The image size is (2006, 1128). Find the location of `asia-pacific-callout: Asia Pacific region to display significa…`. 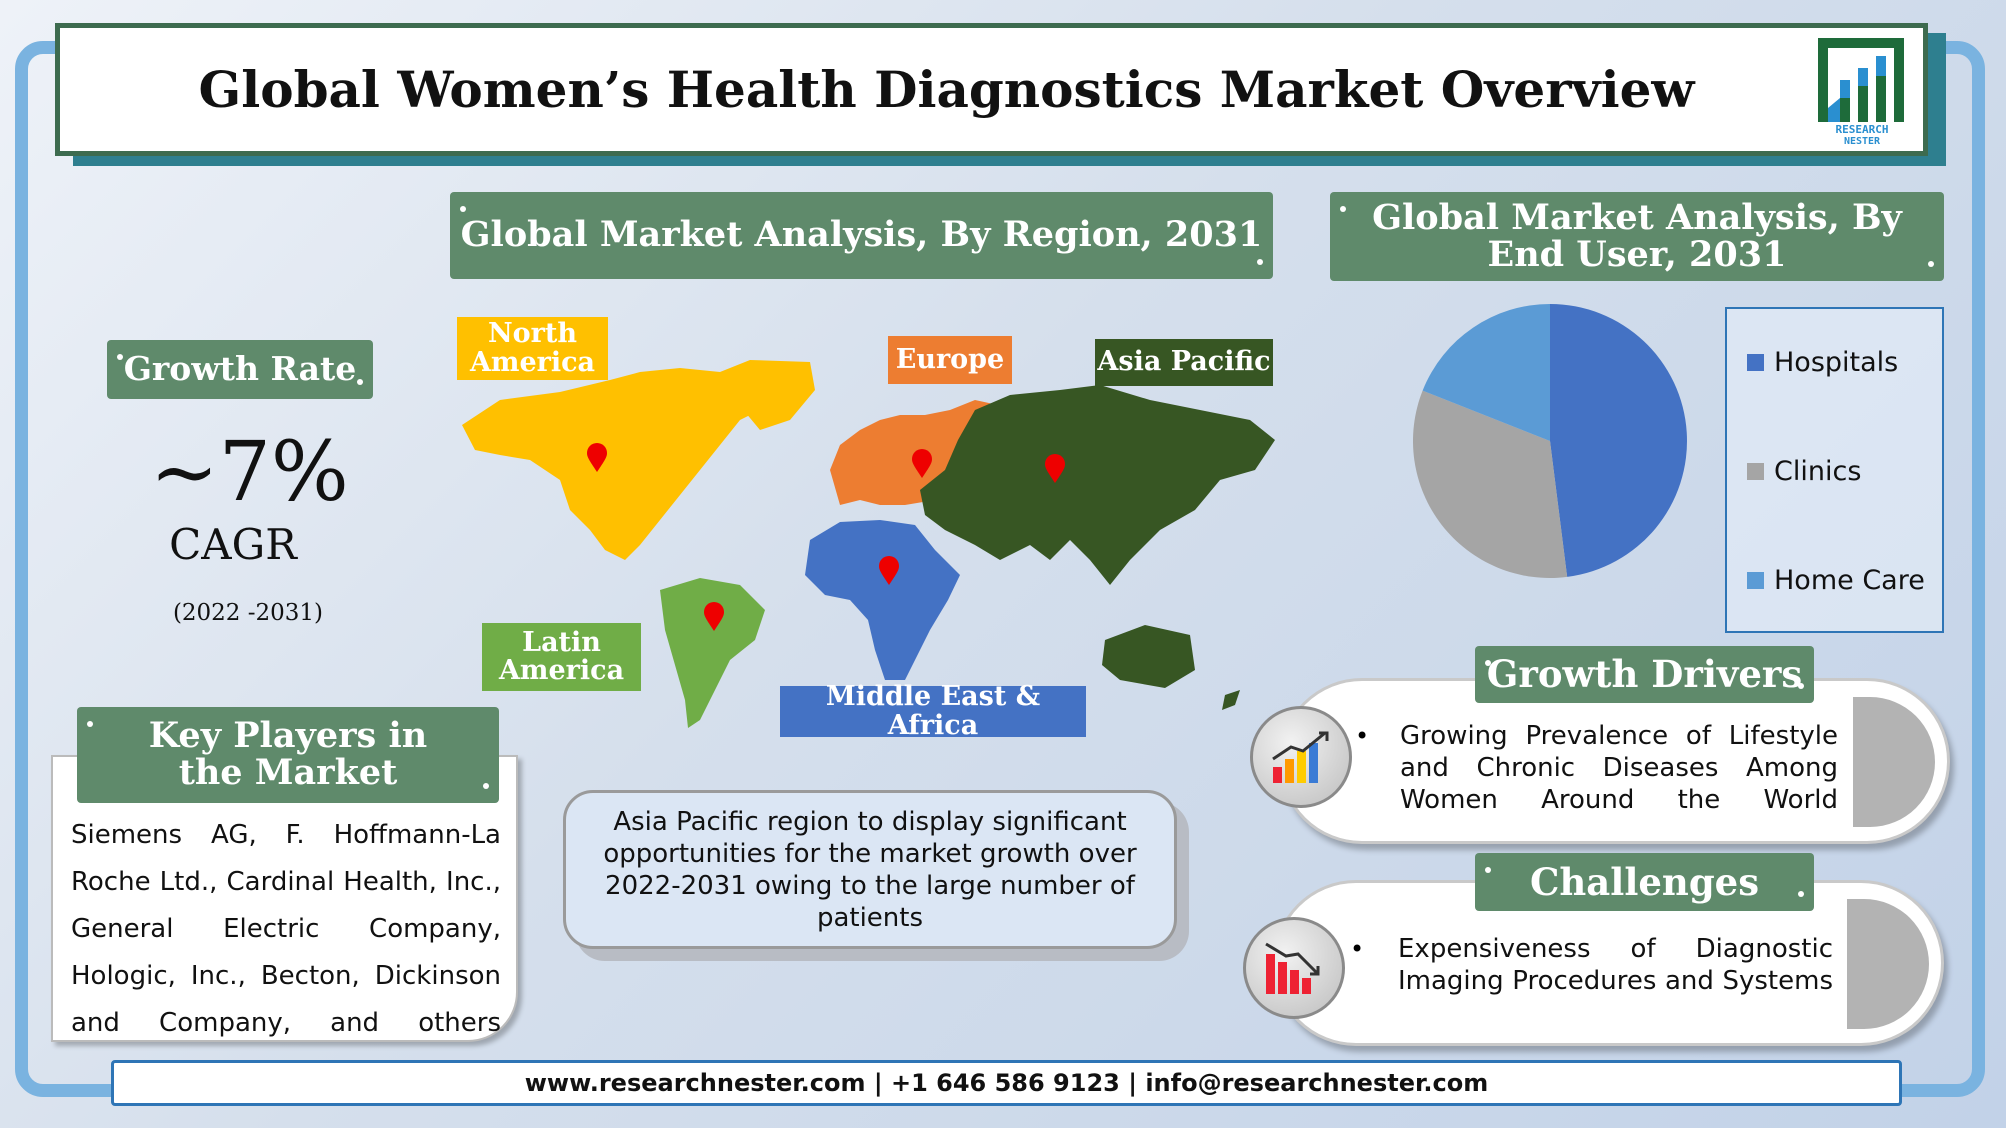

asia-pacific-callout: Asia Pacific region to display significa… is located at coordinates (870, 869).